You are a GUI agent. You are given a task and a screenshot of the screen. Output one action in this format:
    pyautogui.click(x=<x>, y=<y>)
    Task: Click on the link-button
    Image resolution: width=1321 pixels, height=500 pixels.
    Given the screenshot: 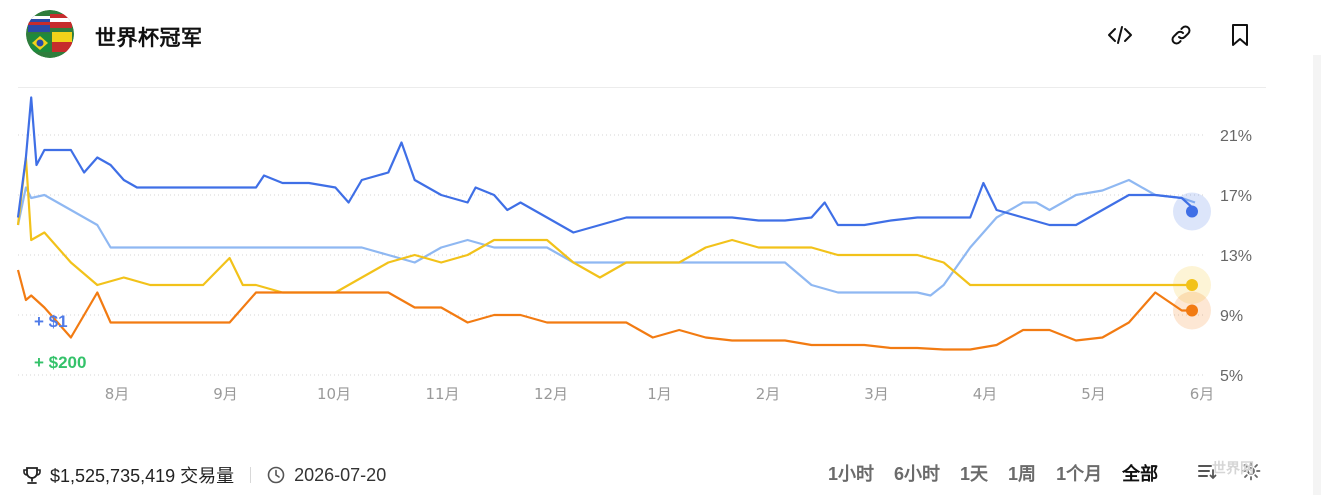 What is the action you would take?
    pyautogui.click(x=1181, y=35)
    